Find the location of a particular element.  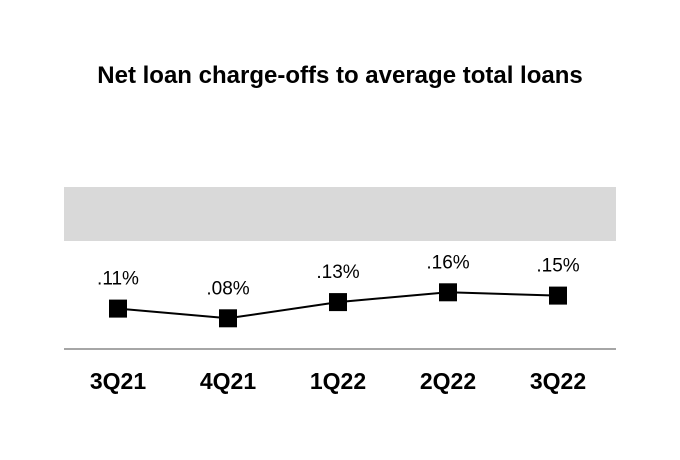

data-label: .13% is located at coordinates (337, 272).